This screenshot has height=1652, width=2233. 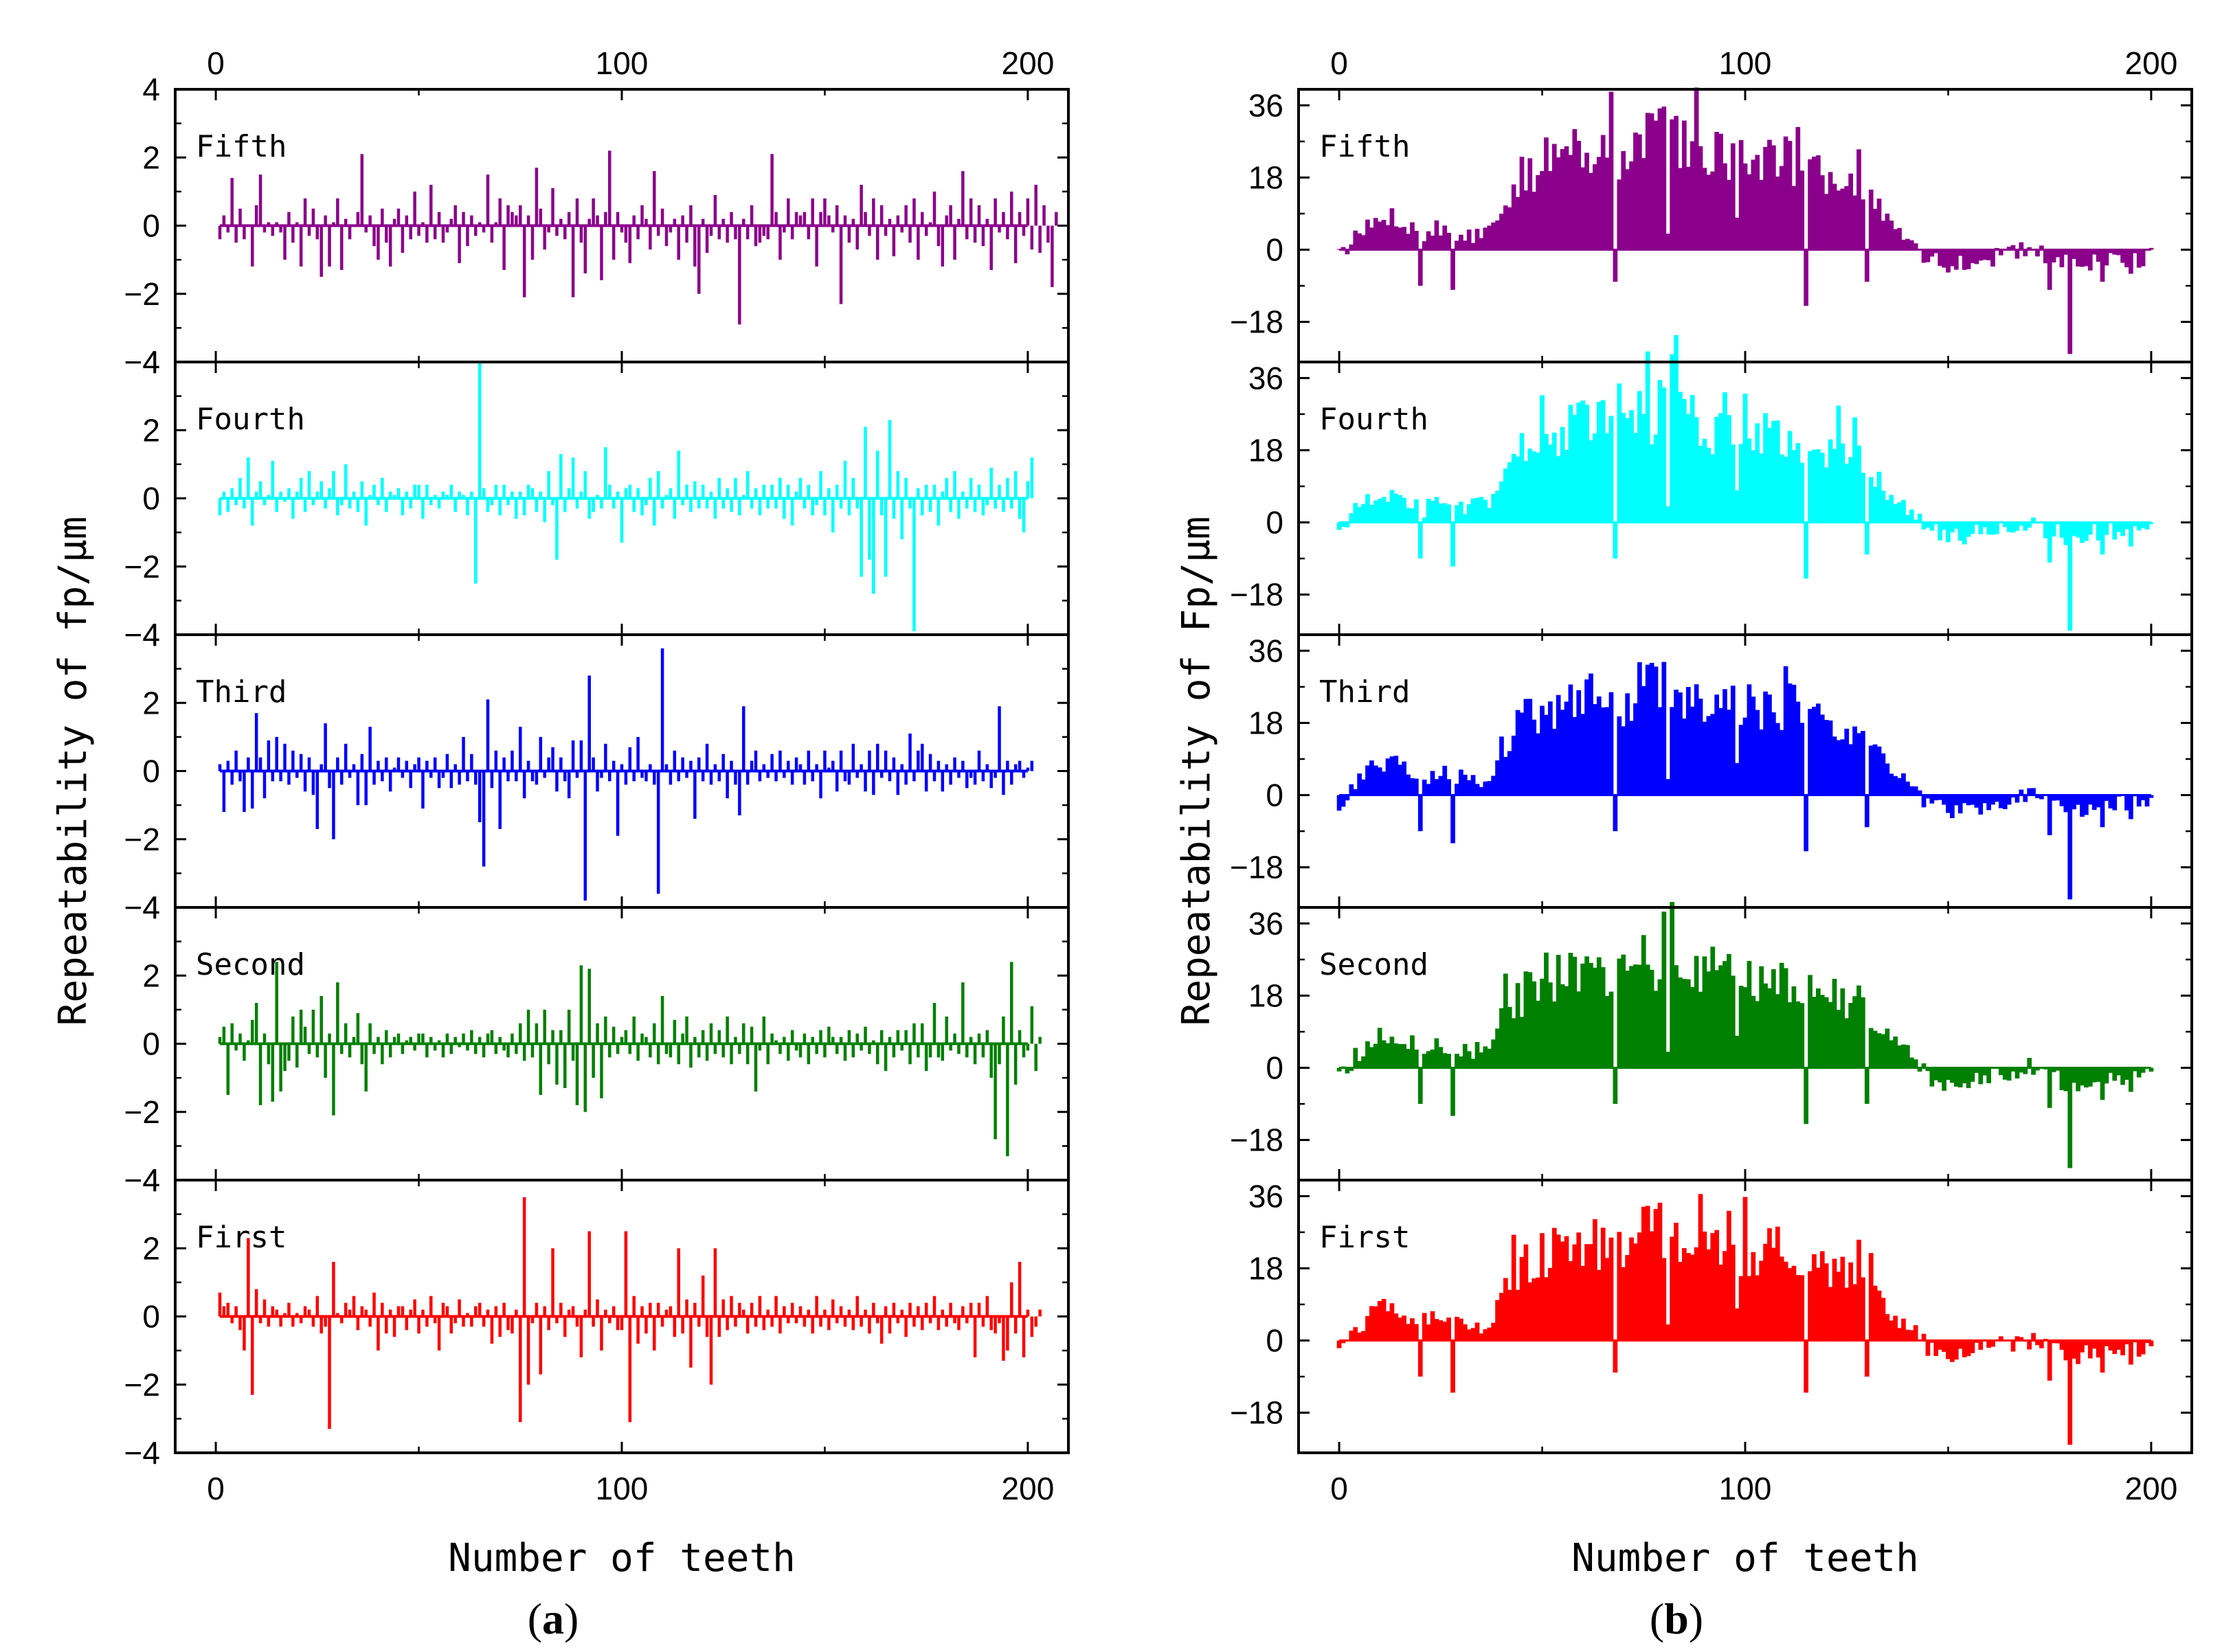 I want to click on bottom-x-tick-label-100: 100, so click(x=622, y=1488).